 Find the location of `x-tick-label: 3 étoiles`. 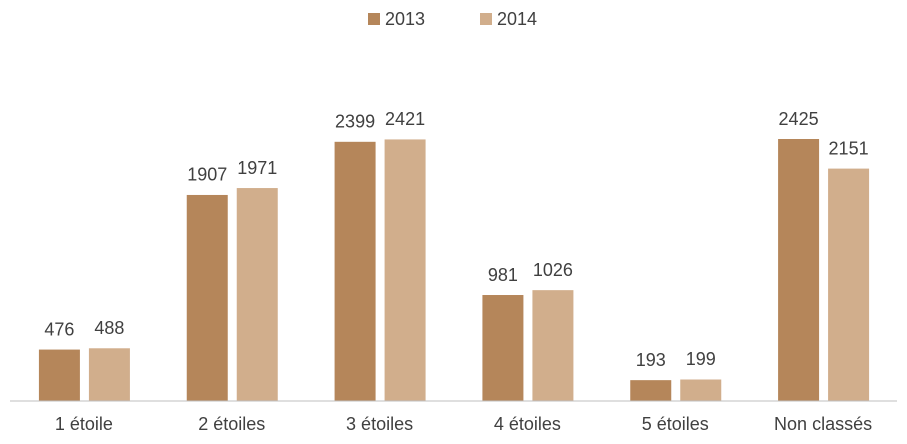

x-tick-label: 3 étoiles is located at coordinates (379, 424).